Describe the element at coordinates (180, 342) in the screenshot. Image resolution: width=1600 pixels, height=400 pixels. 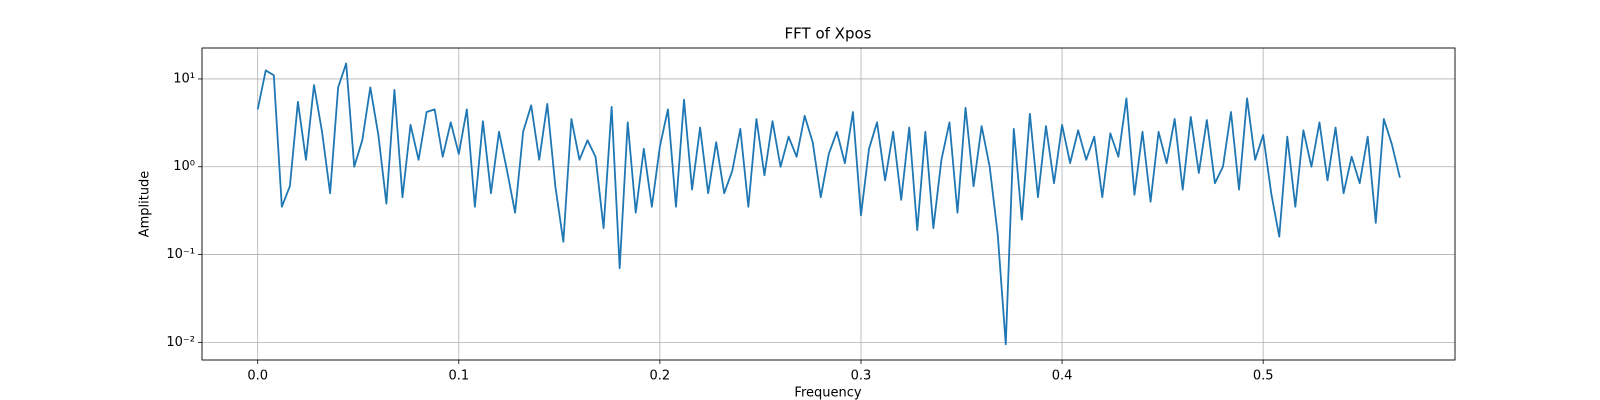
I see `y-tick-label: 10⁻²` at that location.